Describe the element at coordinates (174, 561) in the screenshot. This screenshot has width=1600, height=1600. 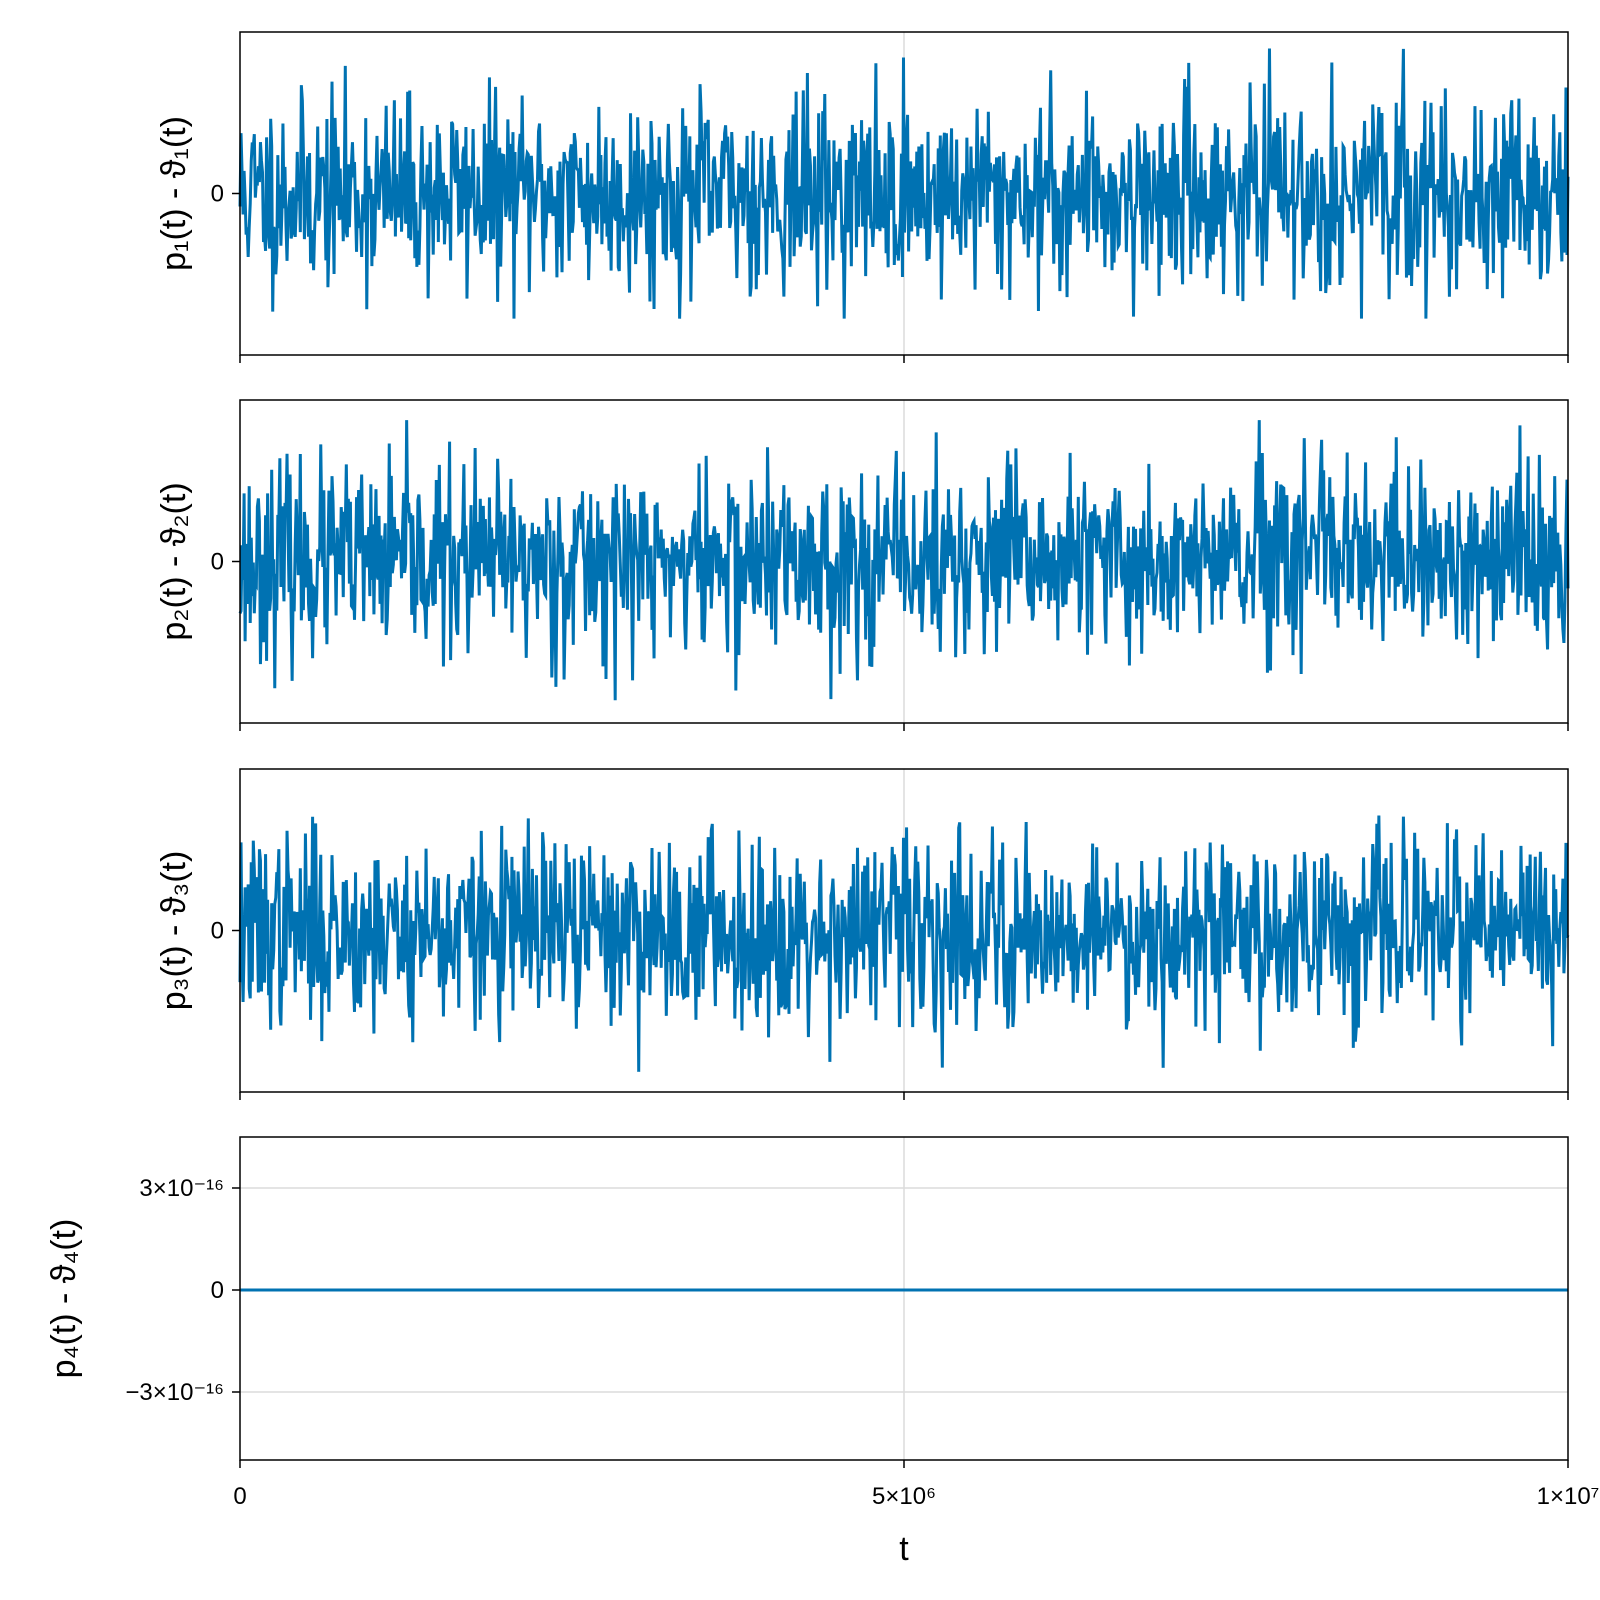
I see `y-axis-label: p₂(t) - ϑ₂(t)` at that location.